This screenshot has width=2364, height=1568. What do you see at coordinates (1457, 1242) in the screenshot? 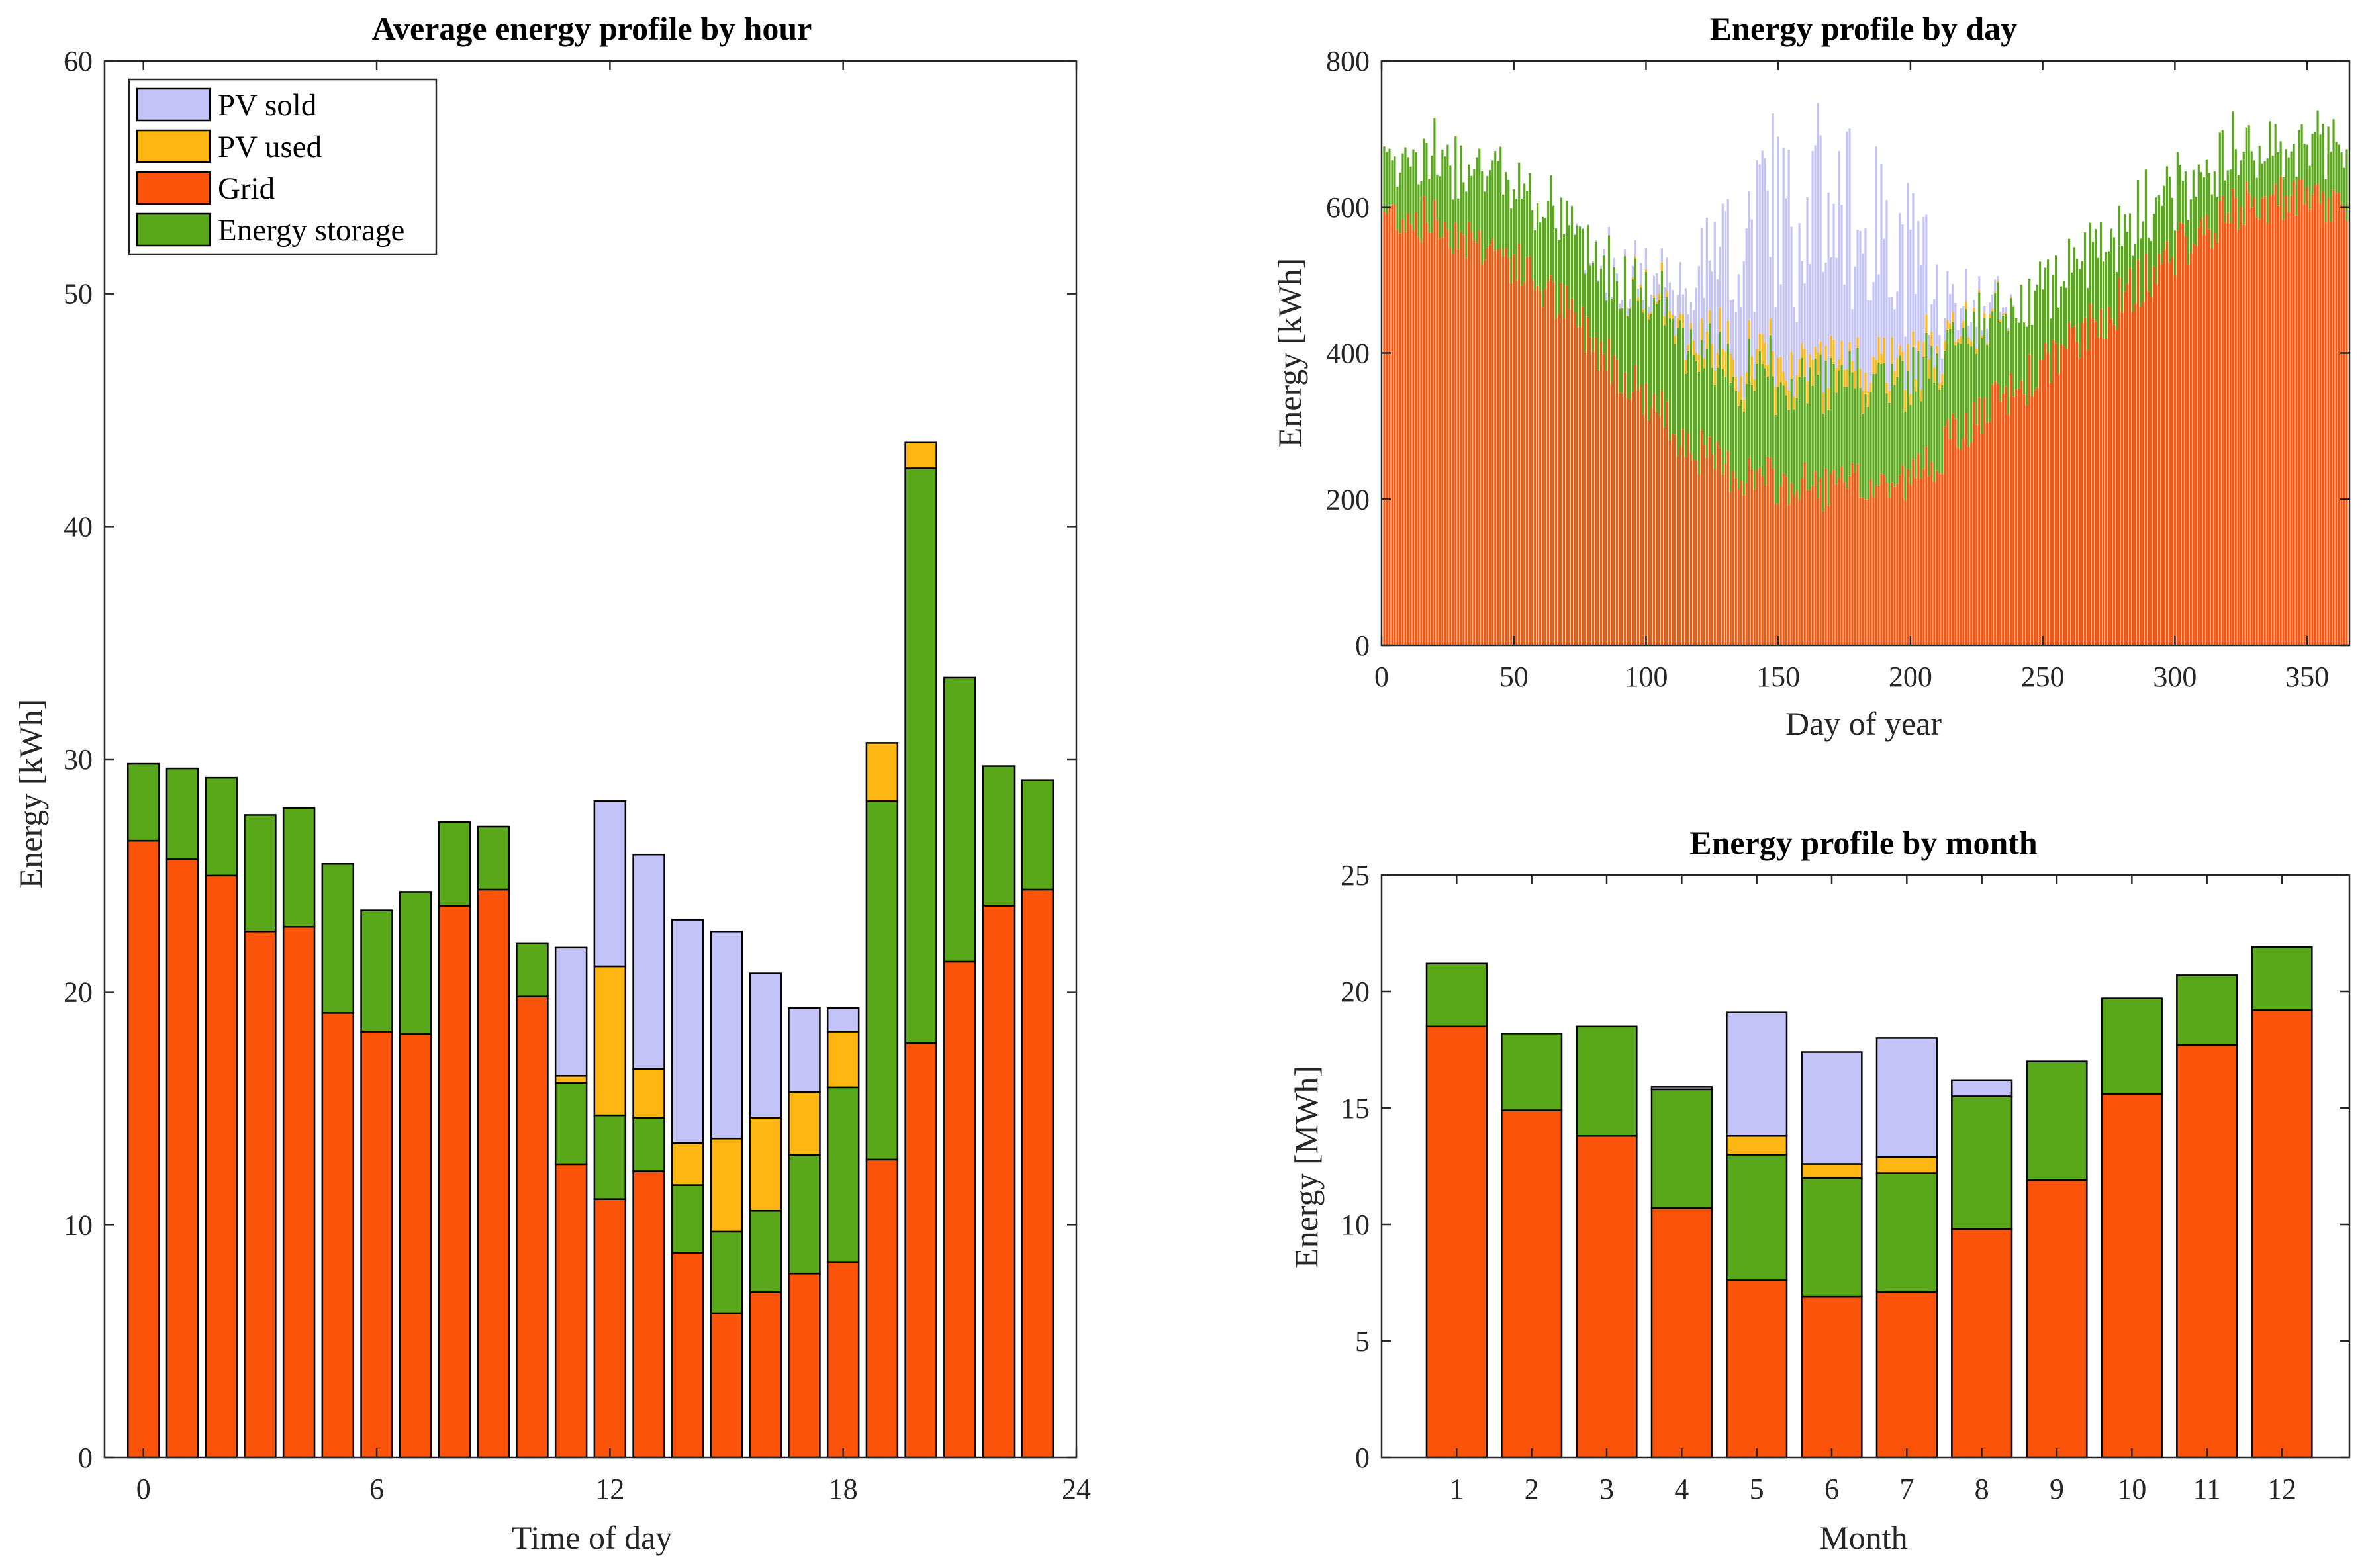
I see `monthly-bar-grid` at bounding box center [1457, 1242].